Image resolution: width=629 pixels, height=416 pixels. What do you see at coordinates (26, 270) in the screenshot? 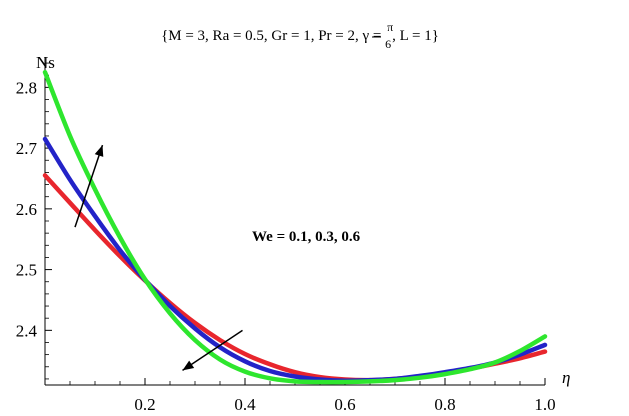
I see `y-tick-label: 2.5` at bounding box center [26, 270].